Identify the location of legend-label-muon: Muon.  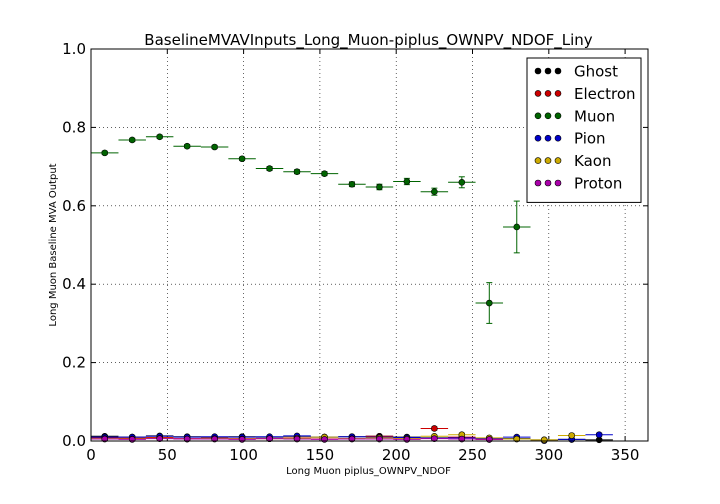
(594, 116).